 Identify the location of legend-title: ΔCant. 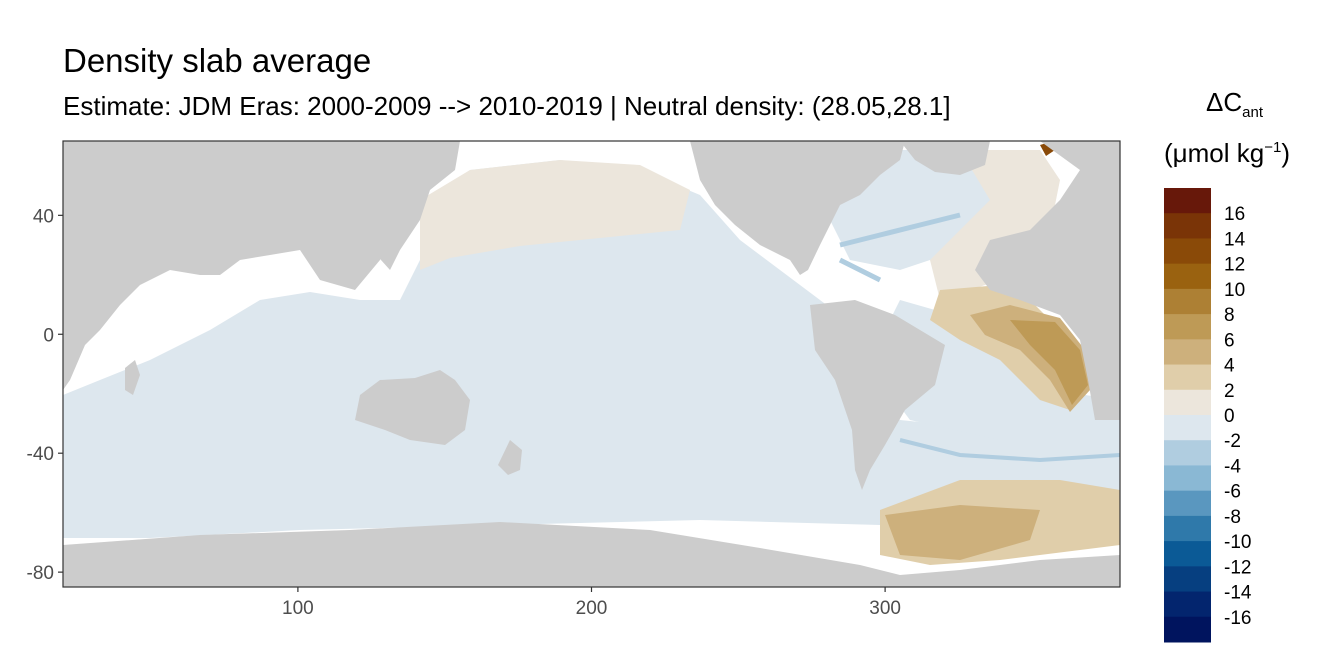
(1235, 104).